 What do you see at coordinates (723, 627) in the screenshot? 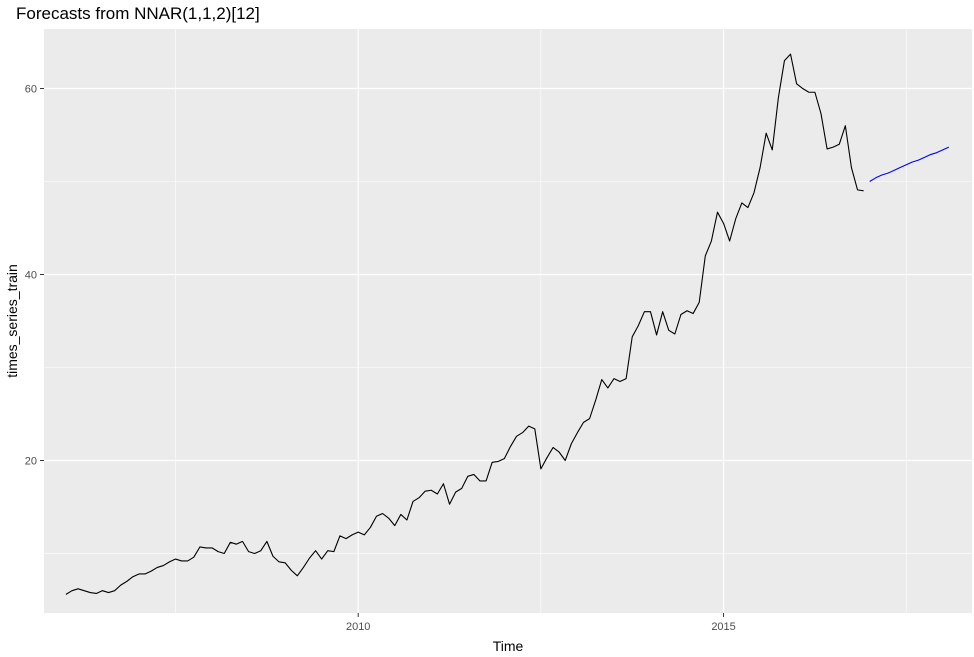
I see `x-tick-label: 2015` at bounding box center [723, 627].